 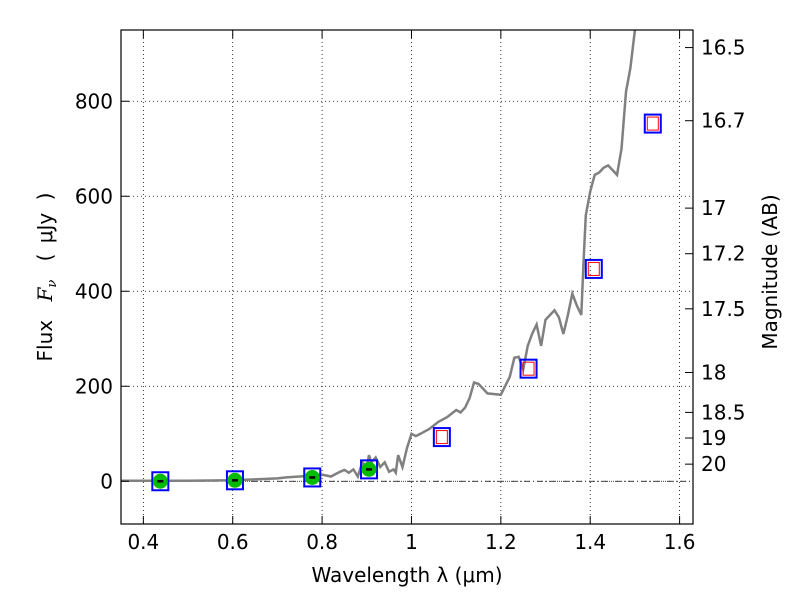 I want to click on magnitude-tick-label: 18, so click(x=713, y=372).